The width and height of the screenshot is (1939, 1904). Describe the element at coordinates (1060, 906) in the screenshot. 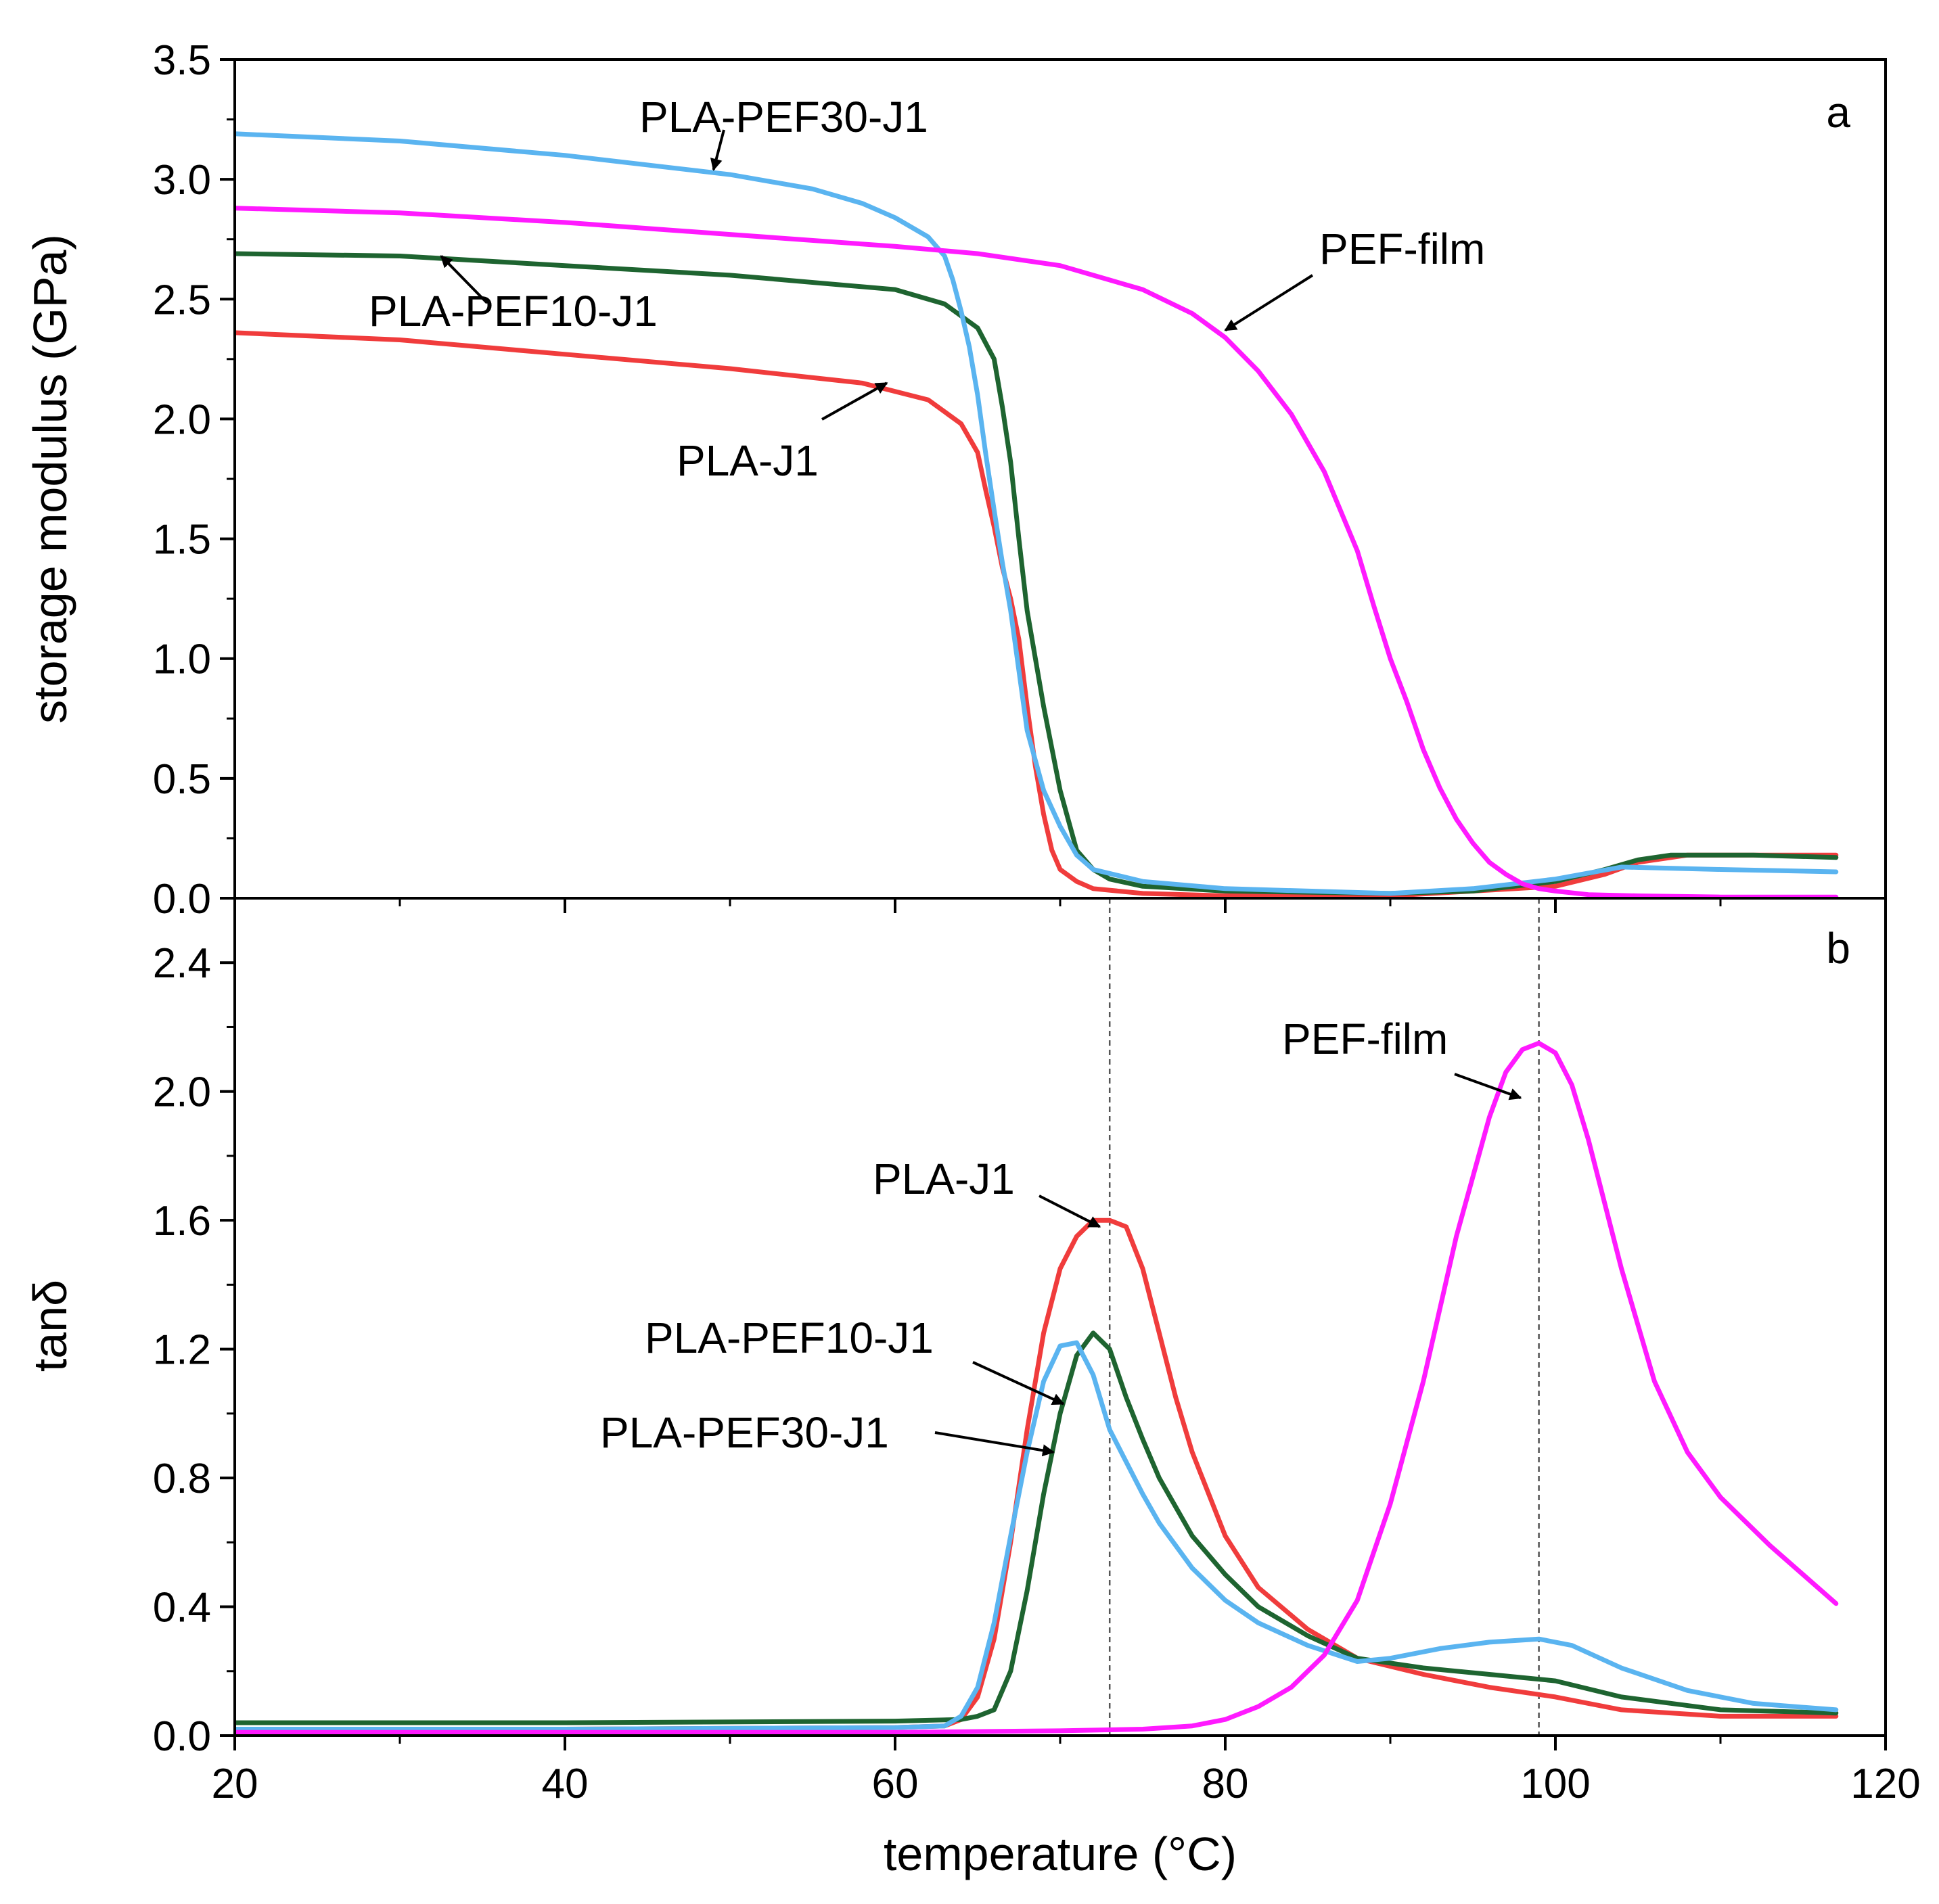

I see `x-axis-ticks` at that location.